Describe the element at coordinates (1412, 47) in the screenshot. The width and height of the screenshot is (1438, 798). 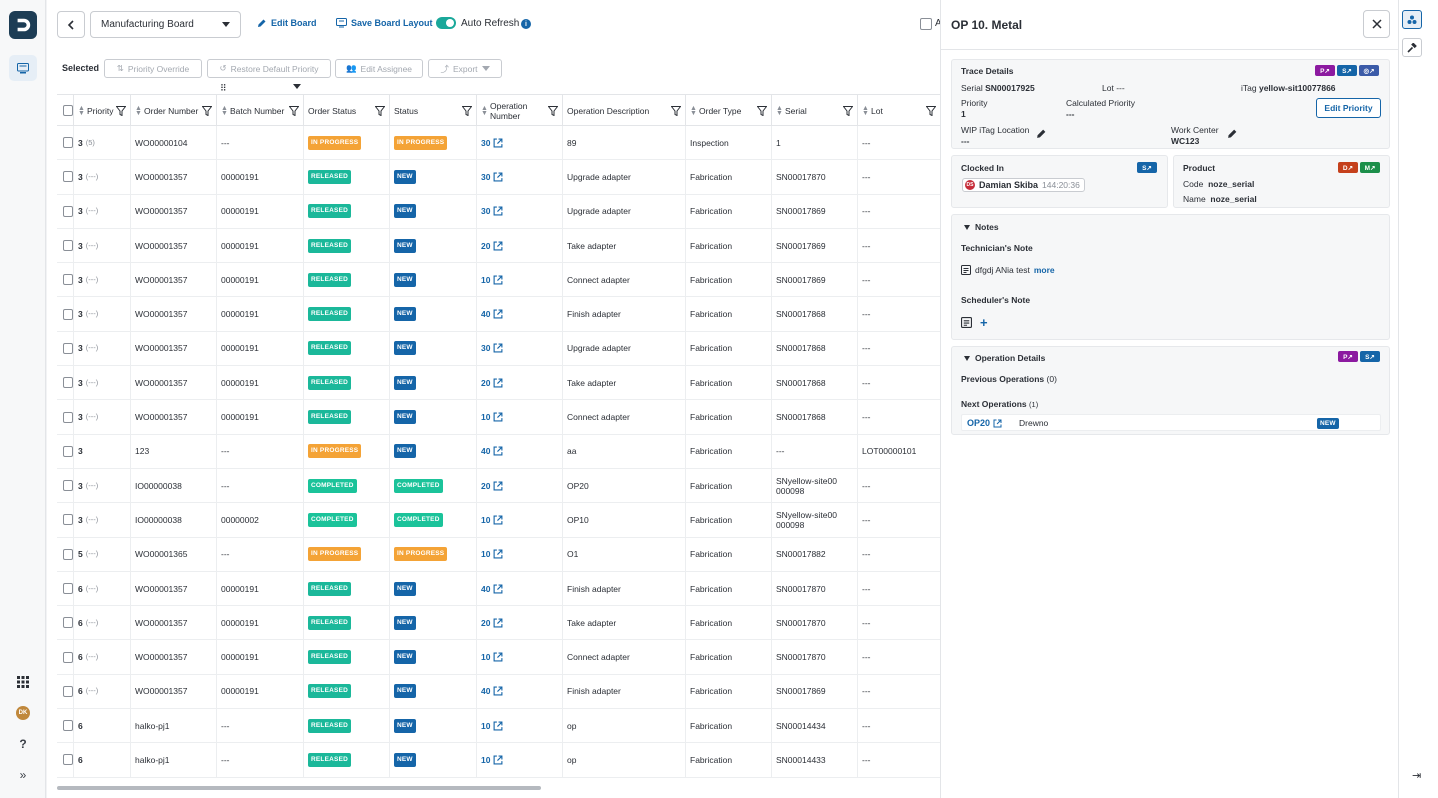
I see `hammer-icon` at that location.